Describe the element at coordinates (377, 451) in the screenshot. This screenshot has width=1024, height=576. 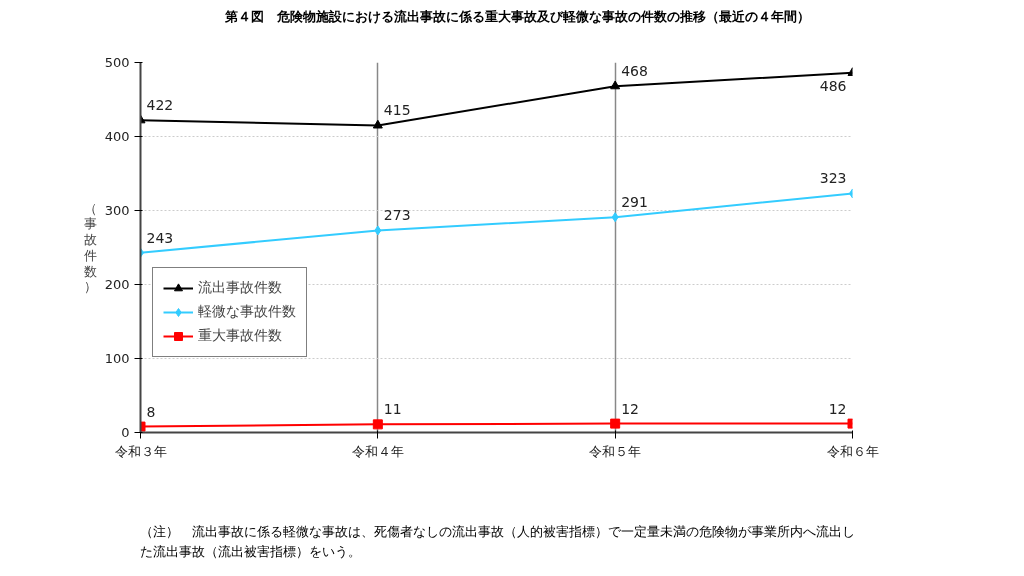
I see `x-tick-label: 令和４年` at that location.